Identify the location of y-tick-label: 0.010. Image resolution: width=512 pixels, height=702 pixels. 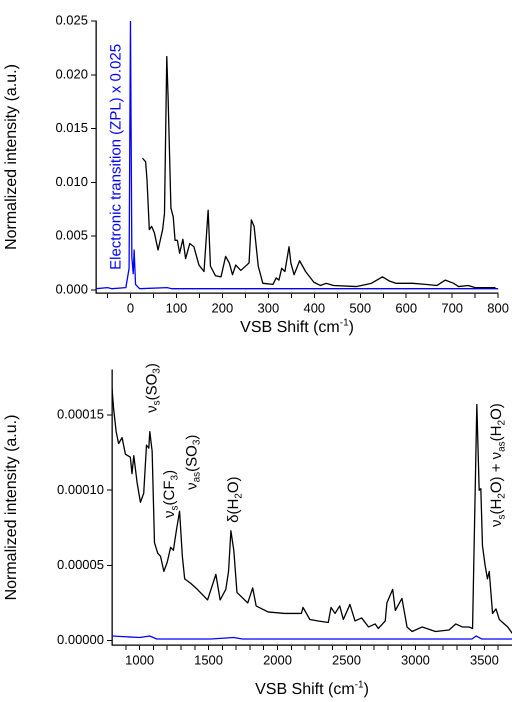
(71, 181).